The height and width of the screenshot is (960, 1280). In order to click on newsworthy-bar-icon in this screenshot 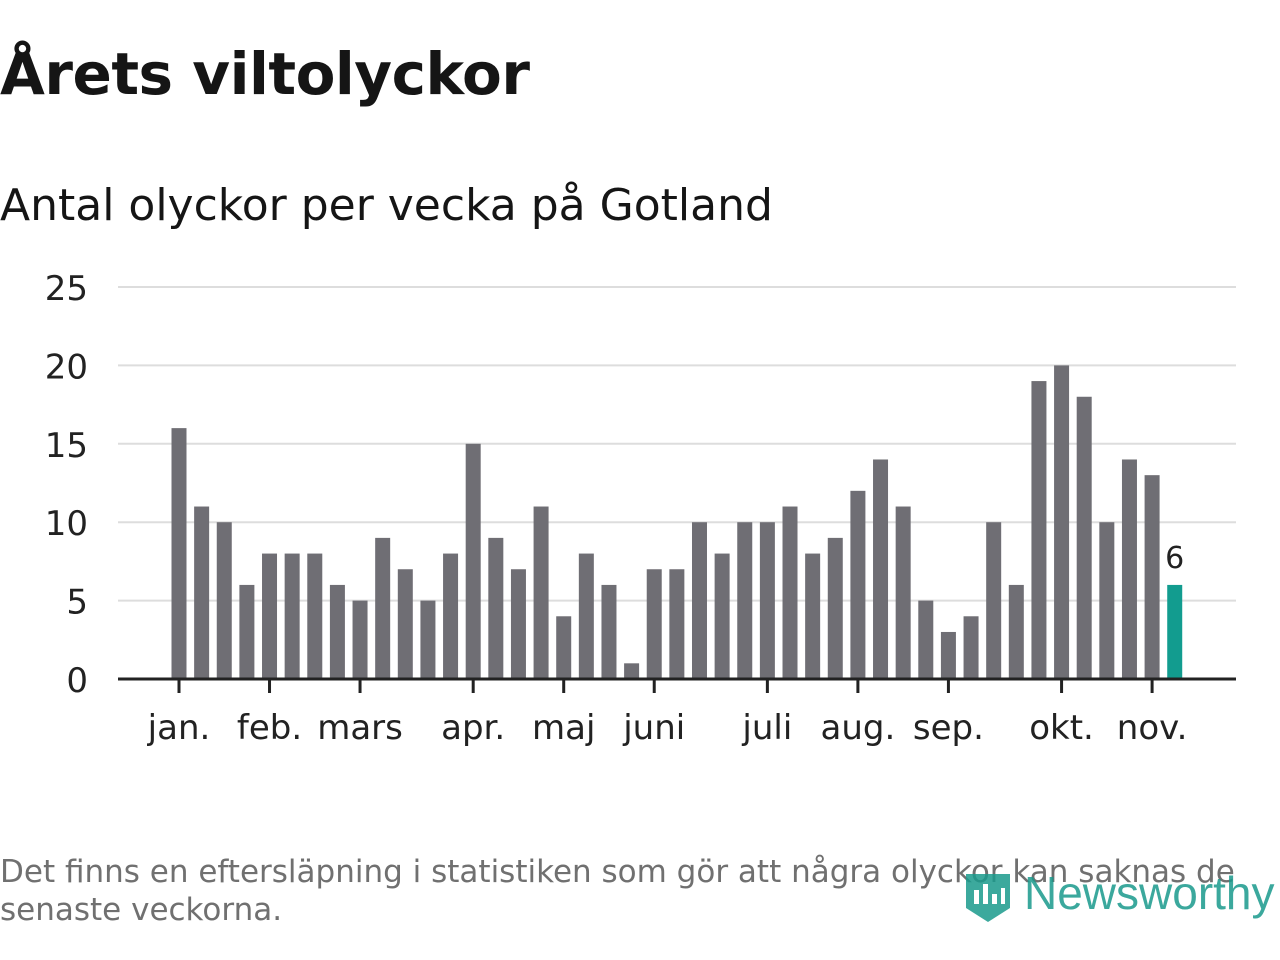, I will do `click(988, 898)`.